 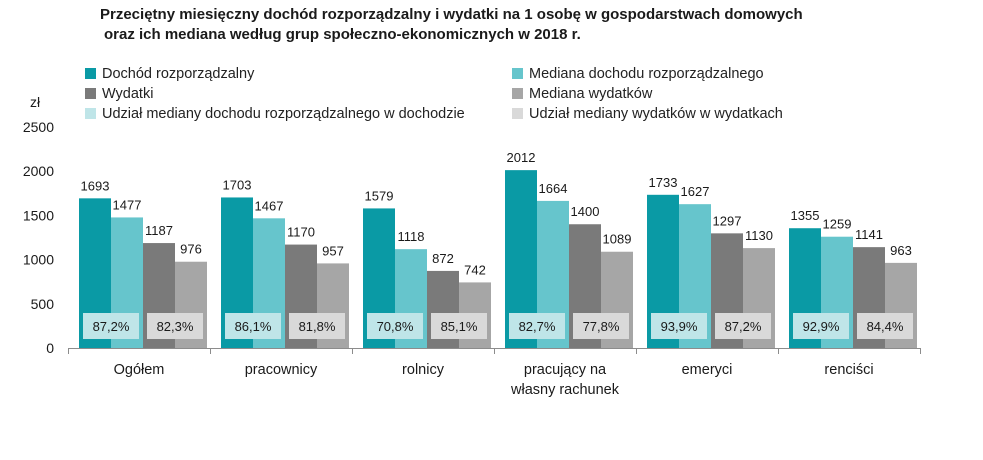 I want to click on y-tick-label: 2000, so click(x=38, y=171).